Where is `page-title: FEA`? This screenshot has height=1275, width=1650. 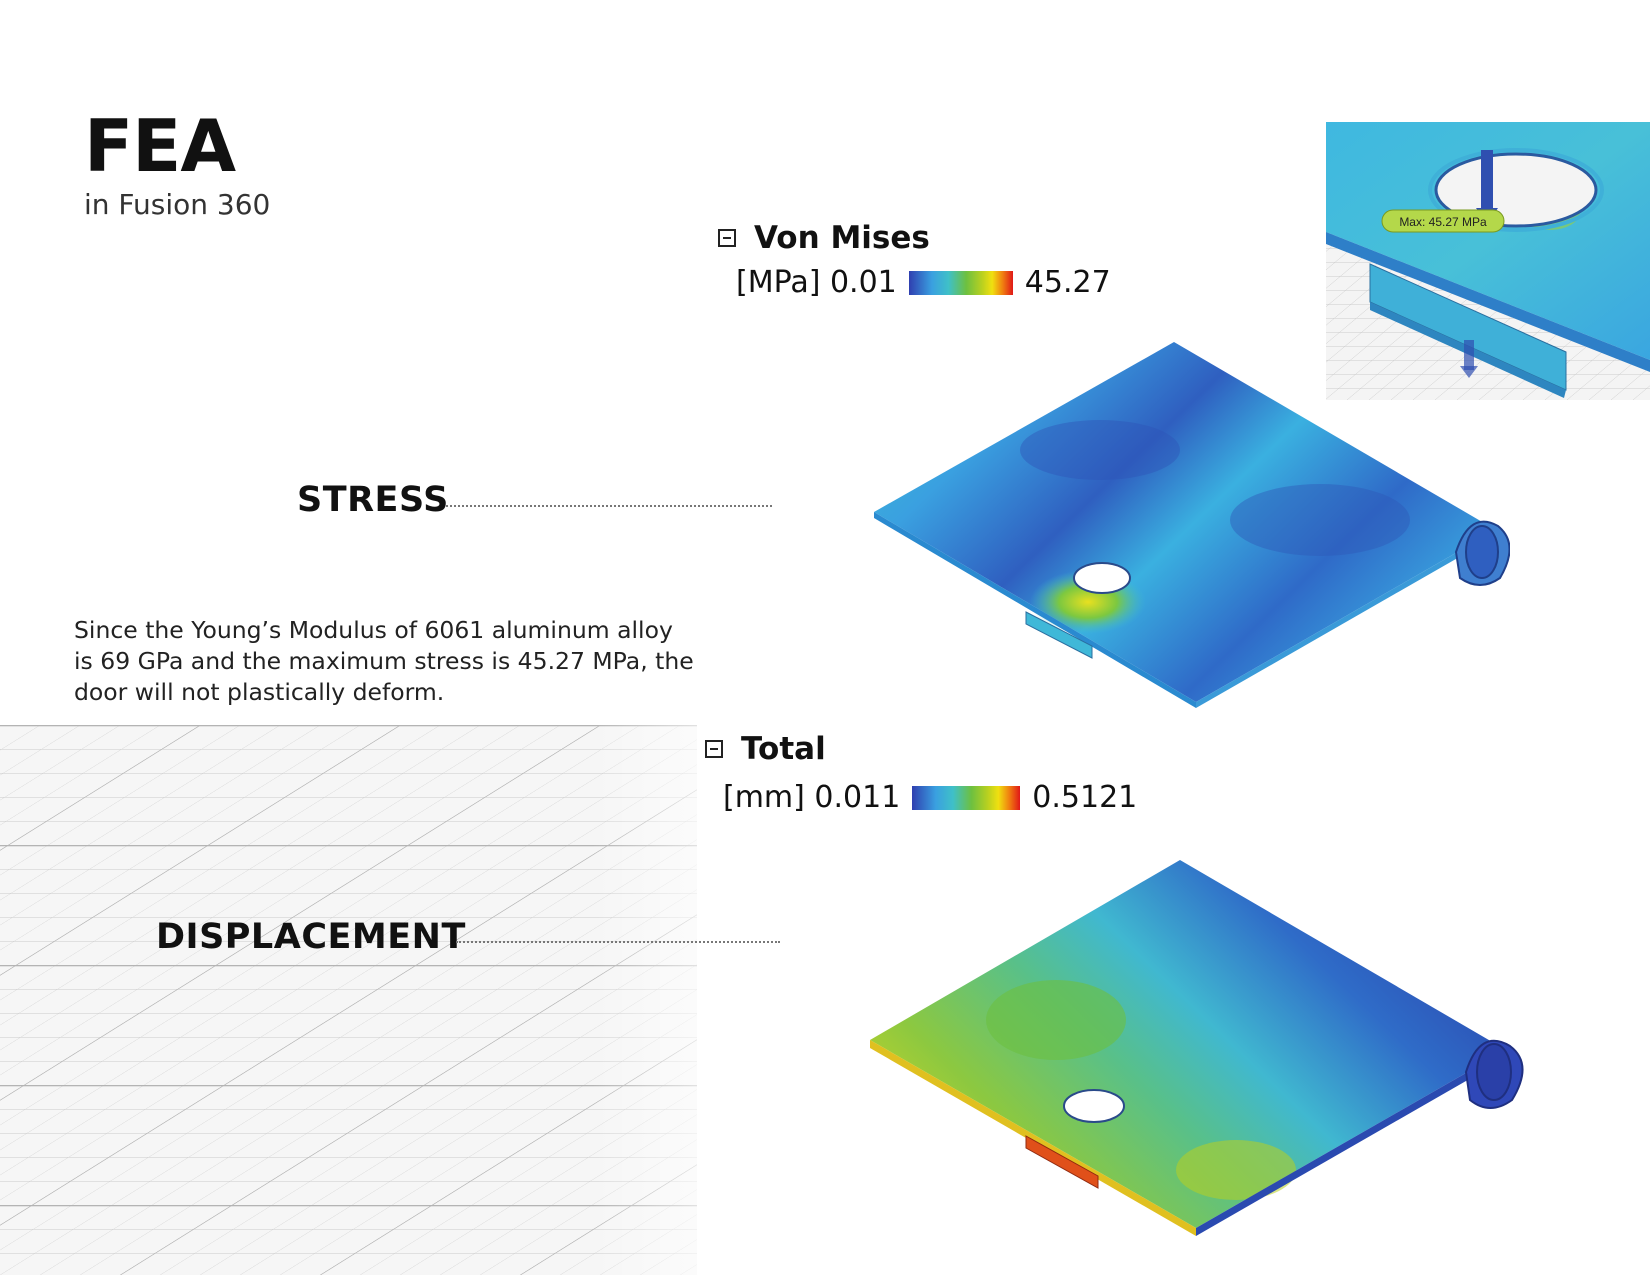
page-title: FEA is located at coordinates (160, 146).